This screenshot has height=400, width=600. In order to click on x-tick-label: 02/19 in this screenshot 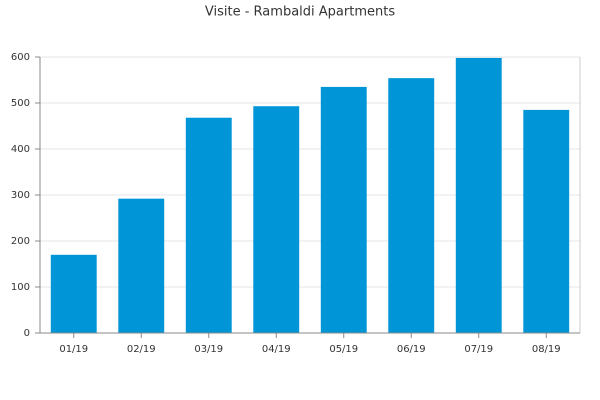, I will do `click(141, 349)`.